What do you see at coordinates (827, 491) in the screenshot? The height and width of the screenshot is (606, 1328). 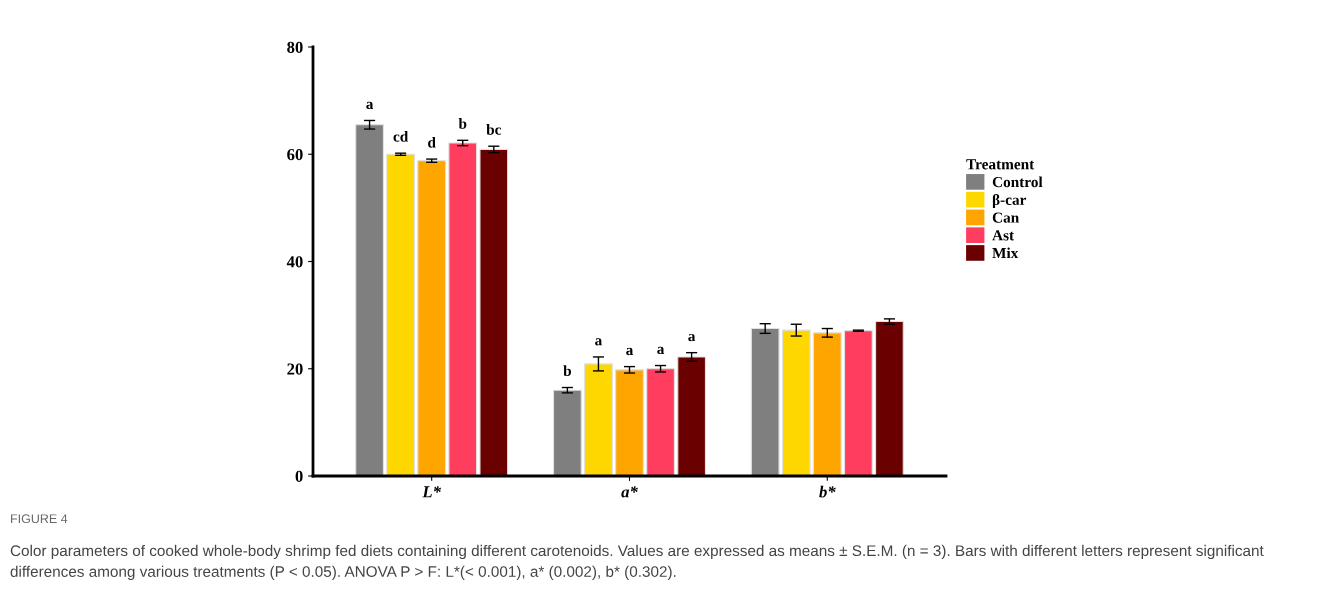 I see `x-tick-label: b*` at bounding box center [827, 491].